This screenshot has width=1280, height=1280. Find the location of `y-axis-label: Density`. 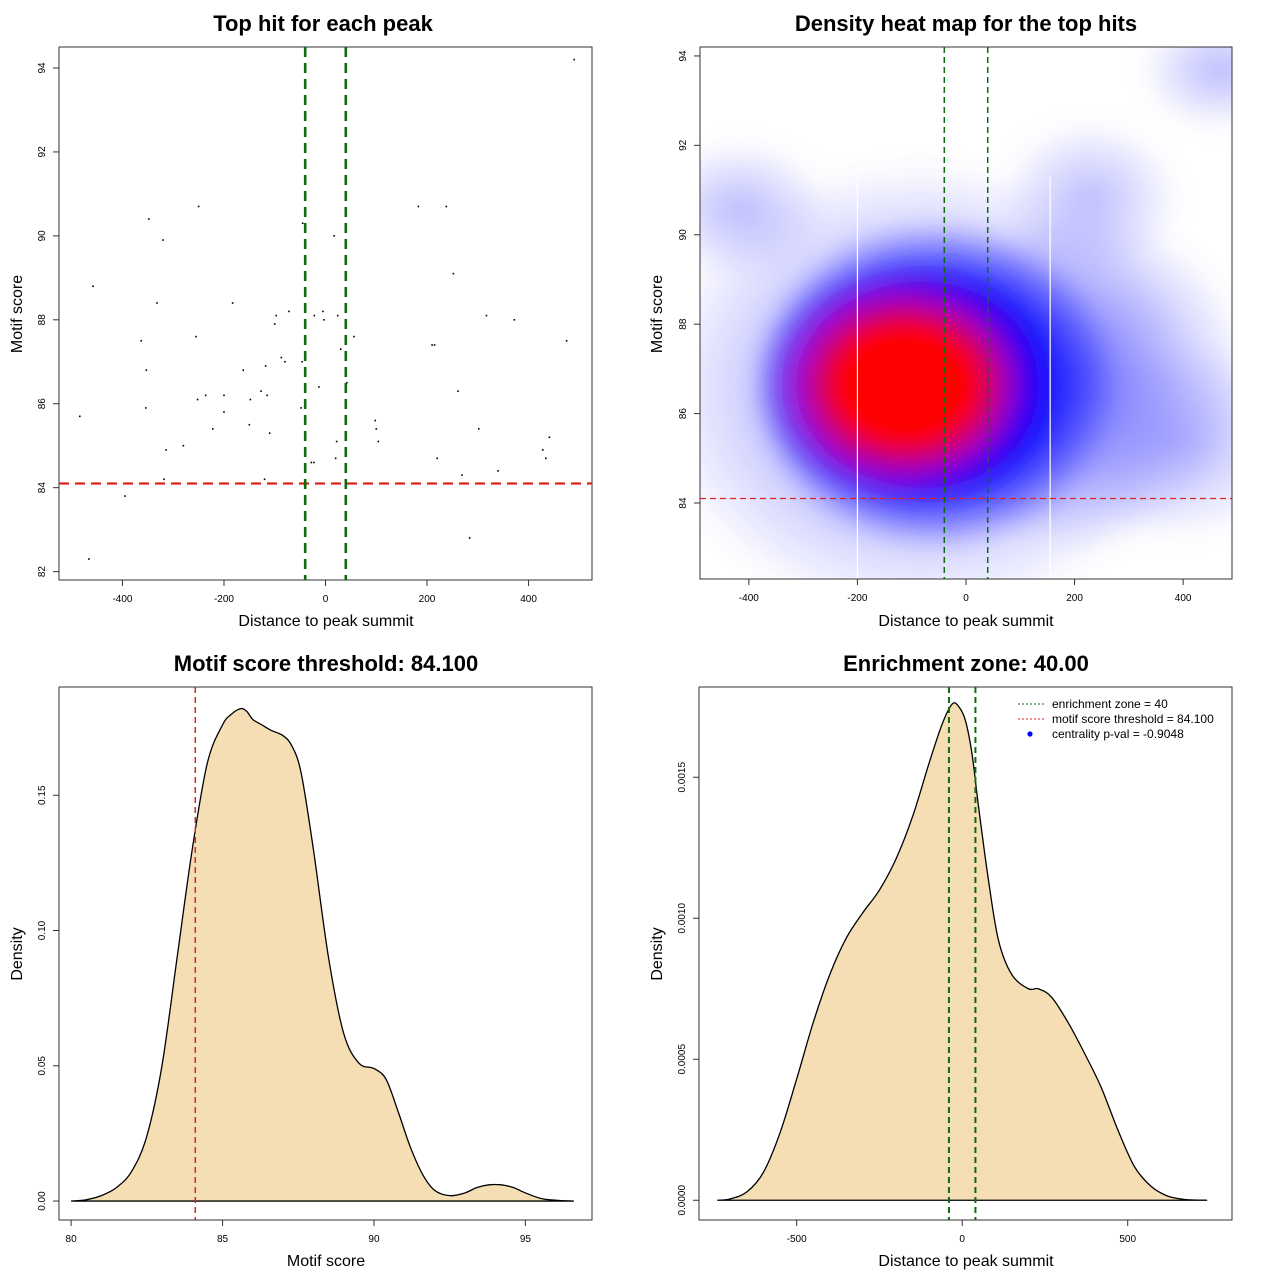

y-axis-label: Density is located at coordinates (657, 953).